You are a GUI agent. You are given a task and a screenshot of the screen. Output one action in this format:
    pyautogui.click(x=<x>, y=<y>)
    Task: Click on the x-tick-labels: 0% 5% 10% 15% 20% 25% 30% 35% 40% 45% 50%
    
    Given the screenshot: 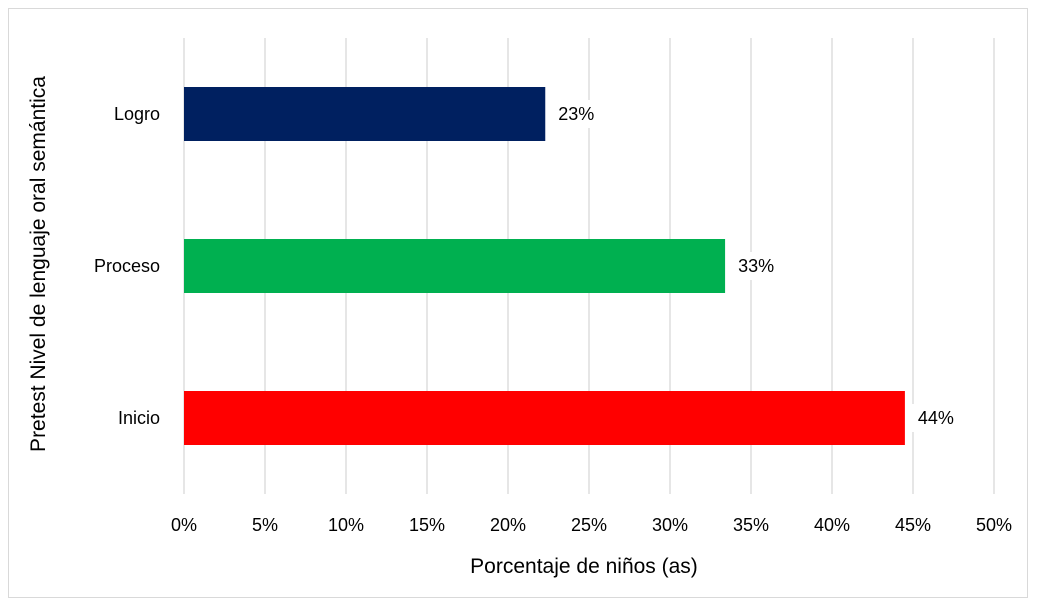 What is the action you would take?
    pyautogui.click(x=591, y=525)
    